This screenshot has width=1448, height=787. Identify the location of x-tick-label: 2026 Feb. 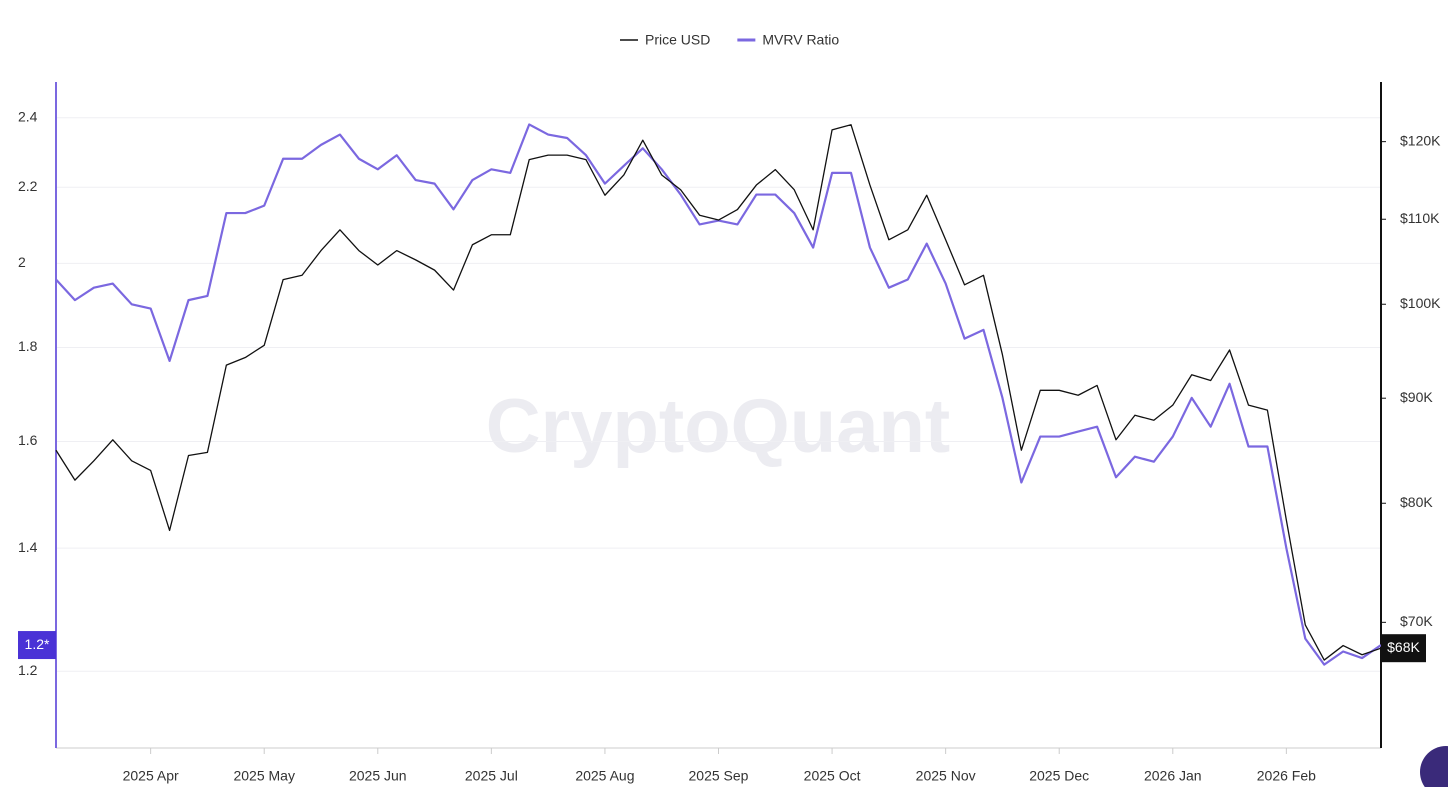
(1286, 776).